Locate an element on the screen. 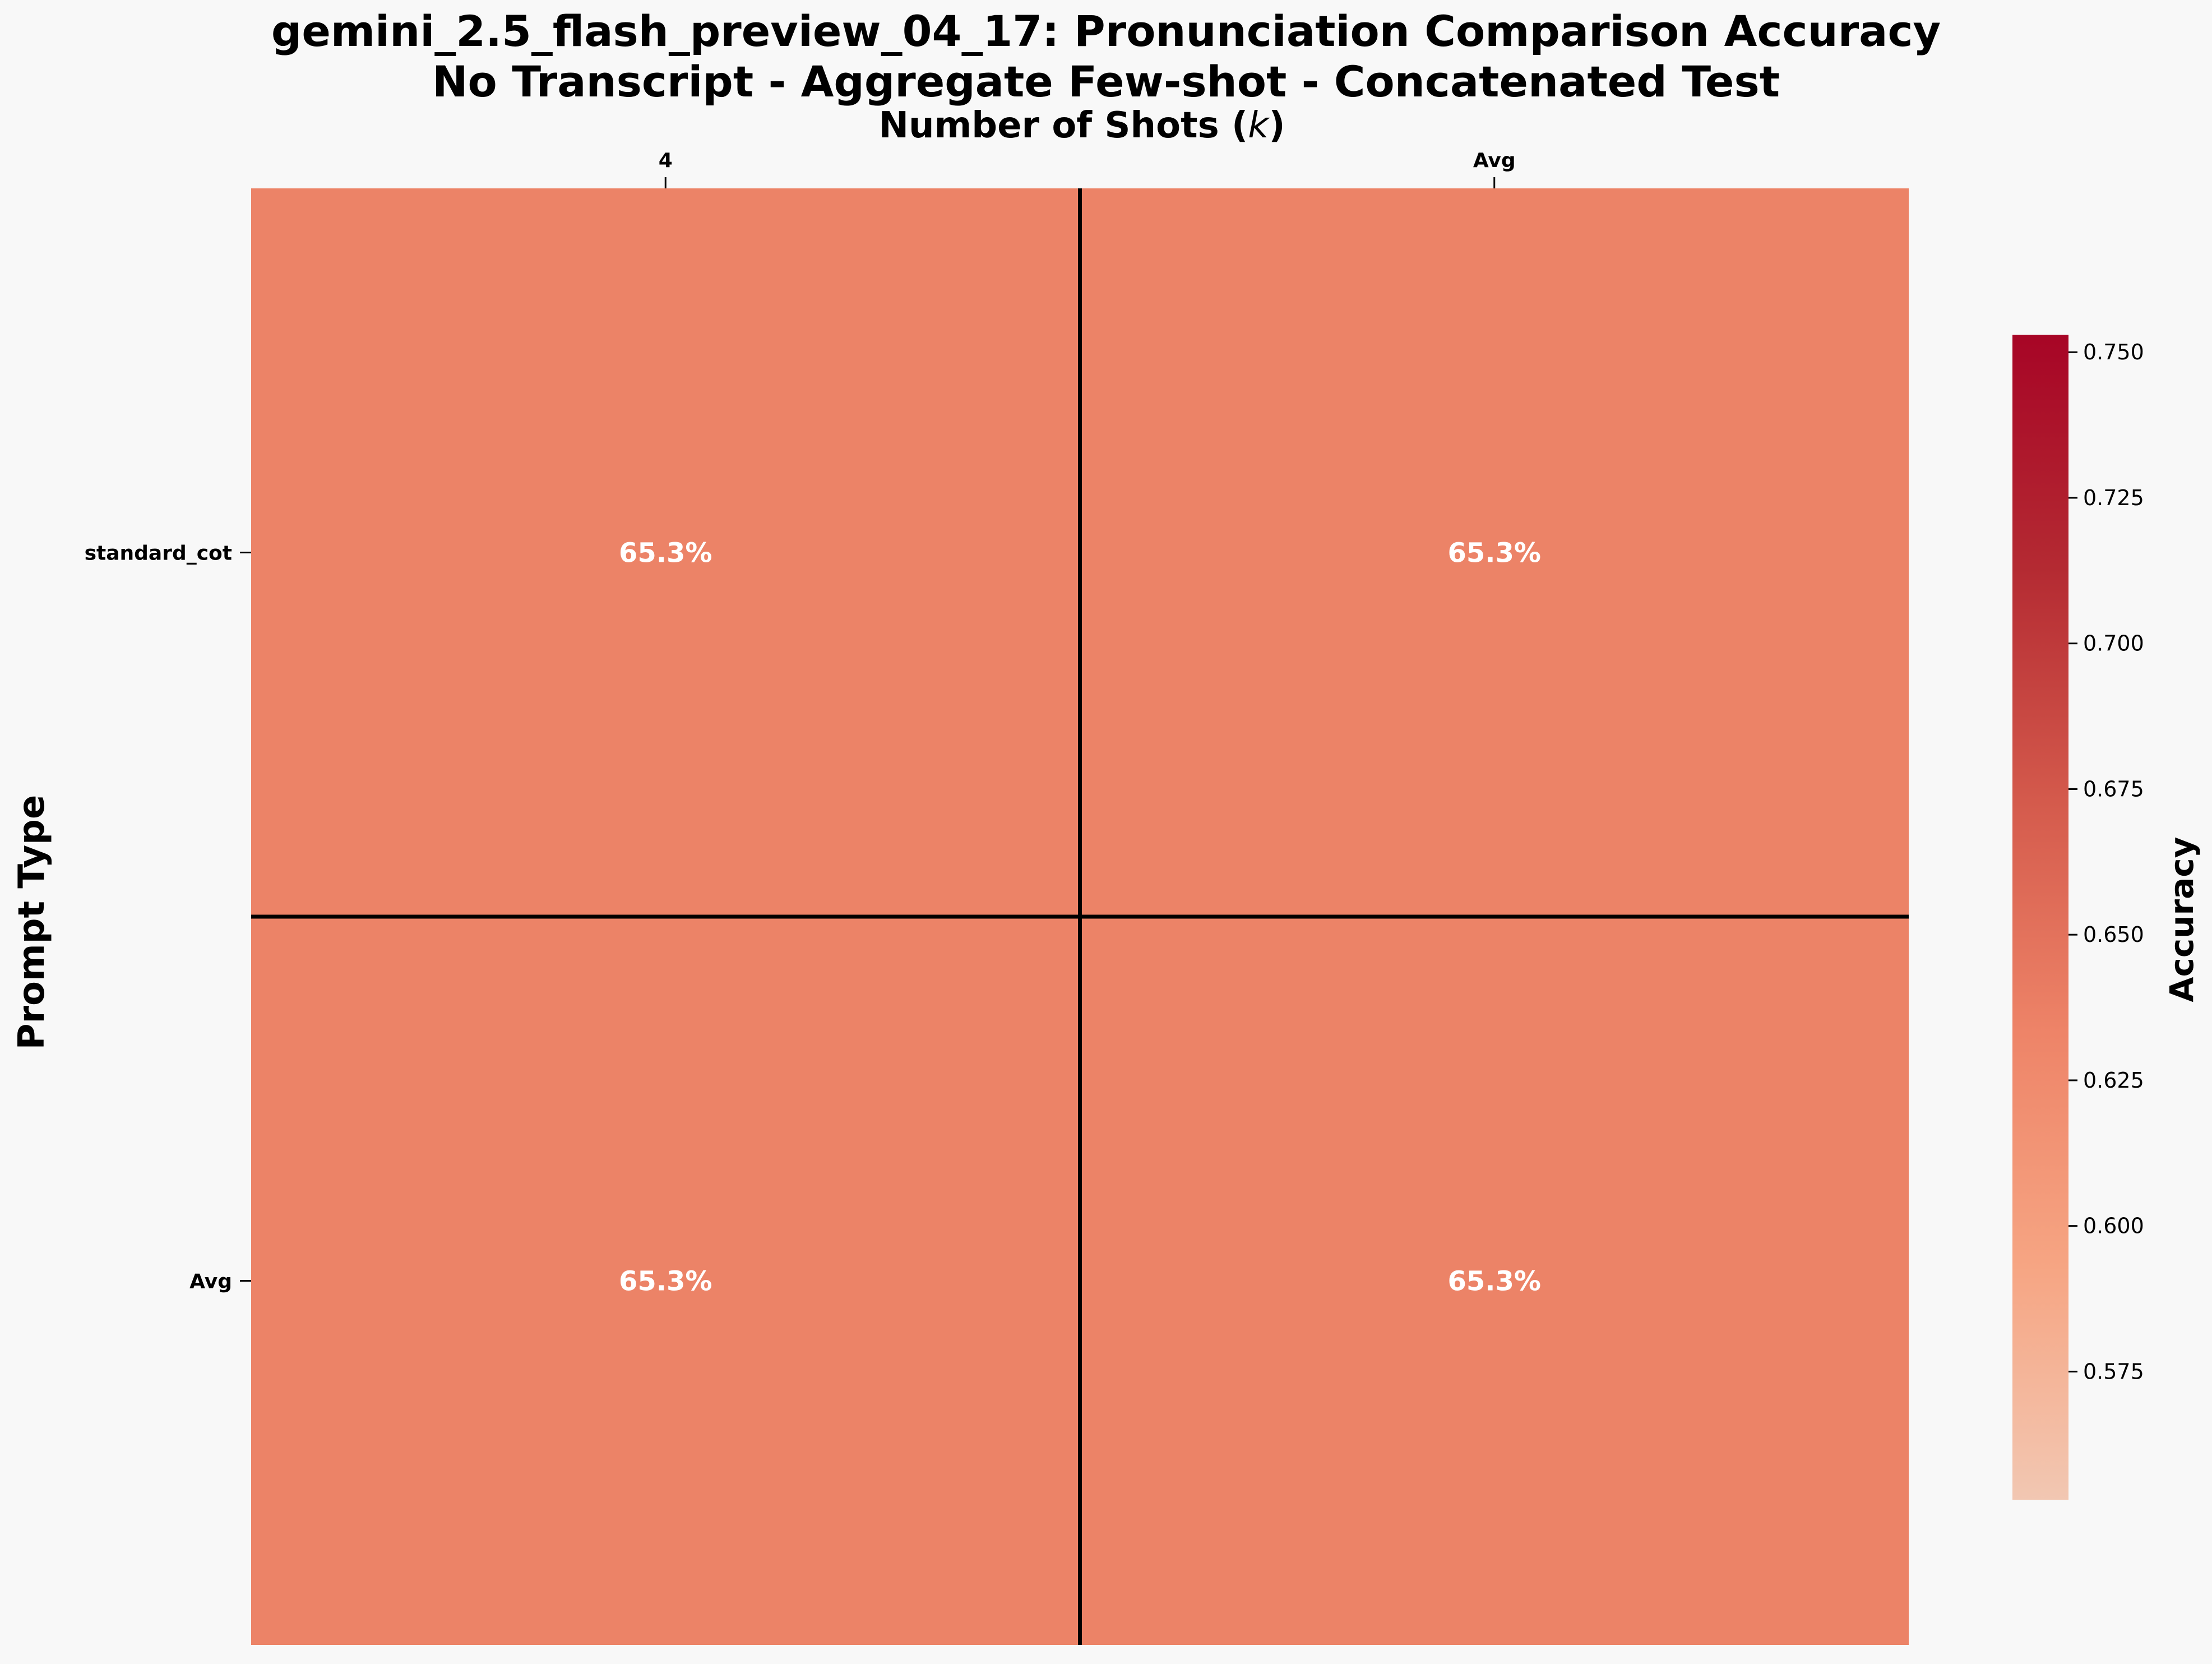 Image resolution: width=2212 pixels, height=1664 pixels. colorbar-tick-label-1: 0.600 is located at coordinates (2113, 1226).